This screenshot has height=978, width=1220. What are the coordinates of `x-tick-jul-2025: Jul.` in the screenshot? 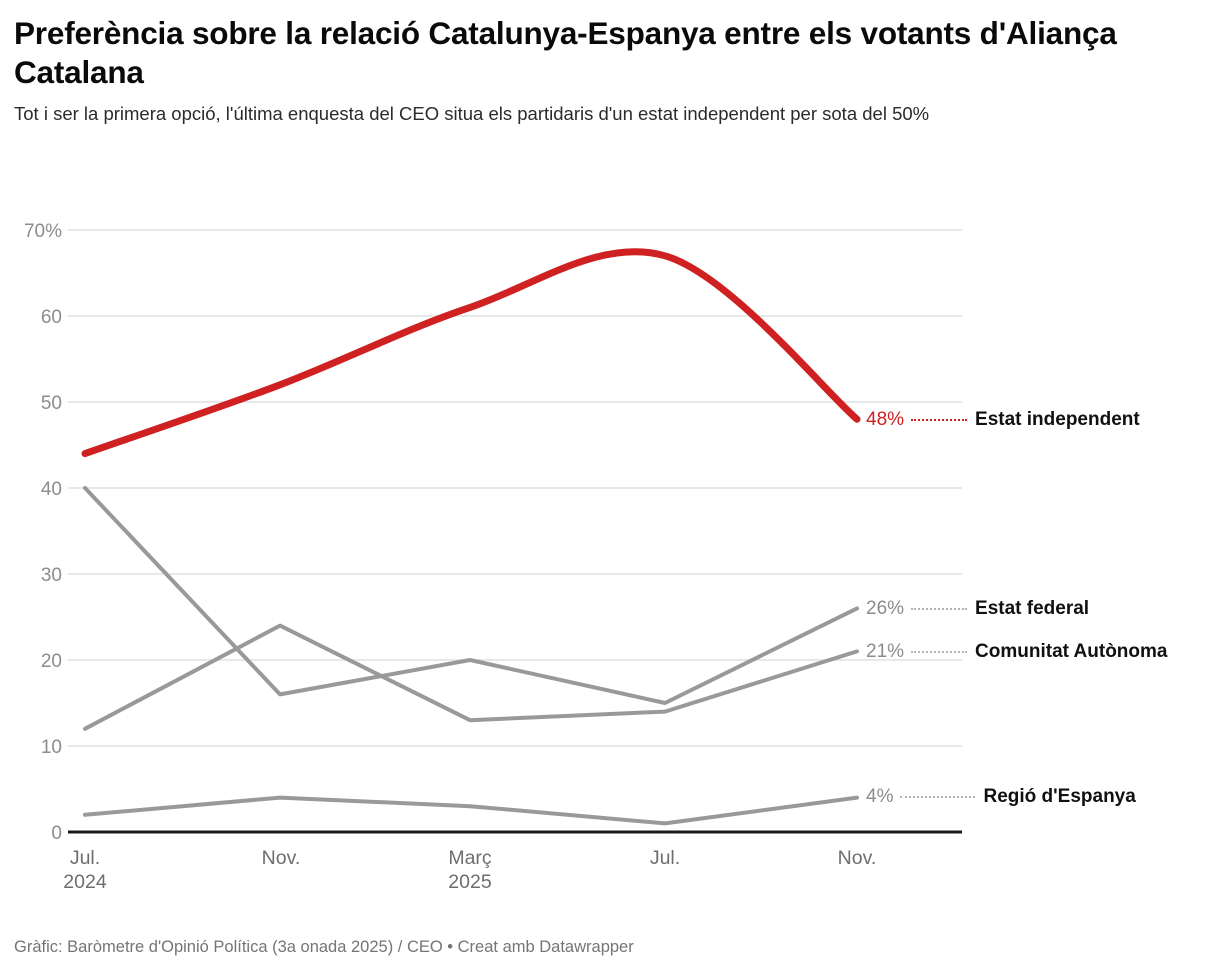 It's located at (665, 858).